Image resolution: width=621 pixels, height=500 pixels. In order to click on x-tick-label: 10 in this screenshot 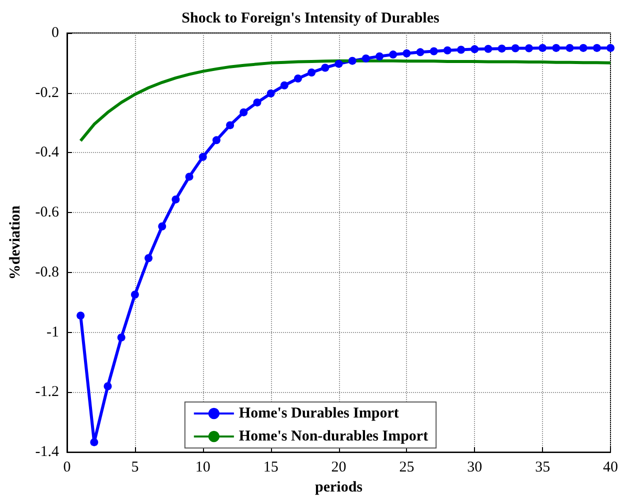, I will do `click(202, 468)`.